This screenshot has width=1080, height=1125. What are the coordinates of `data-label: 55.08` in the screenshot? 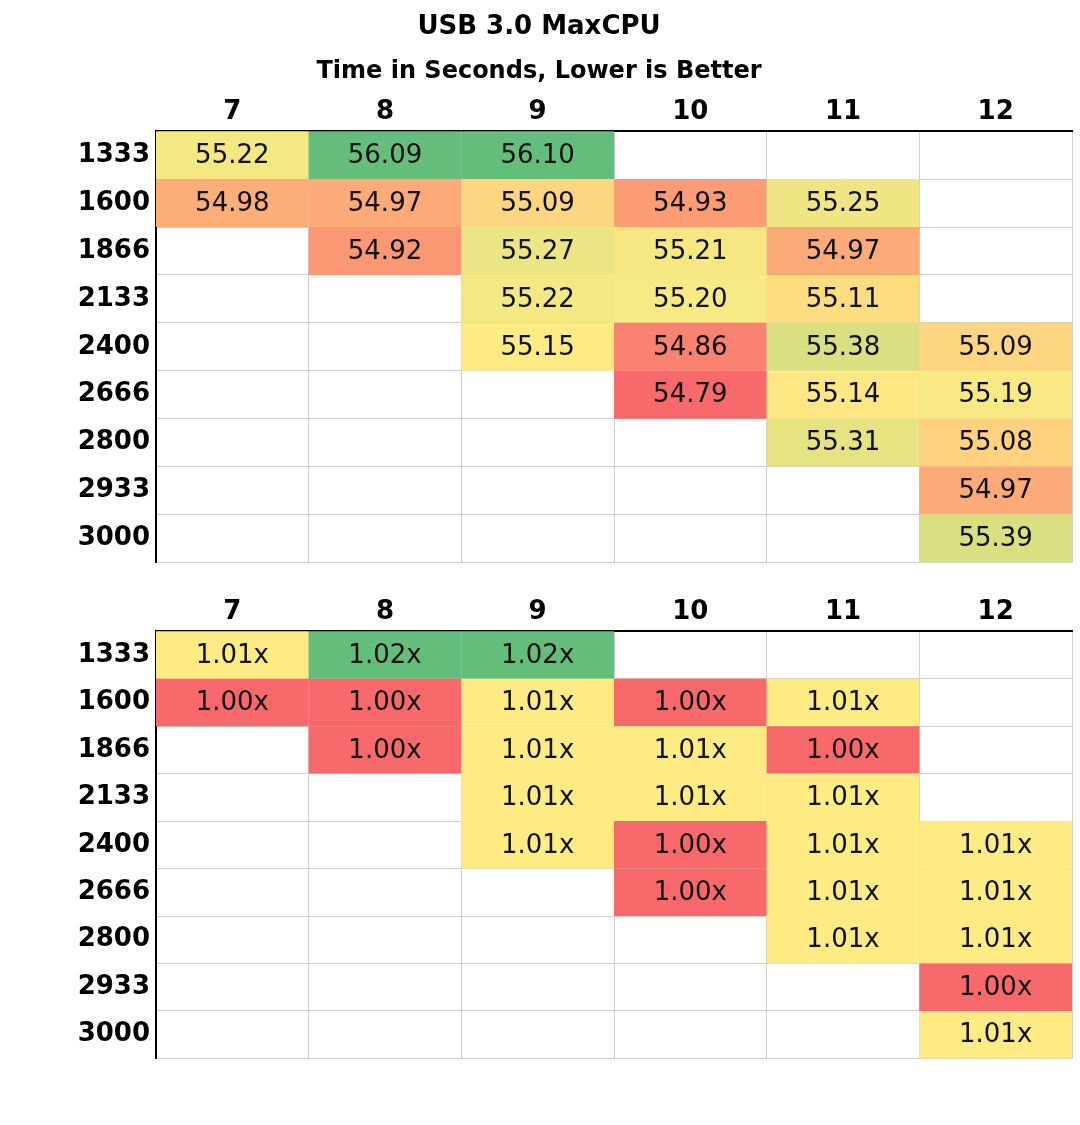 It's located at (995, 441).